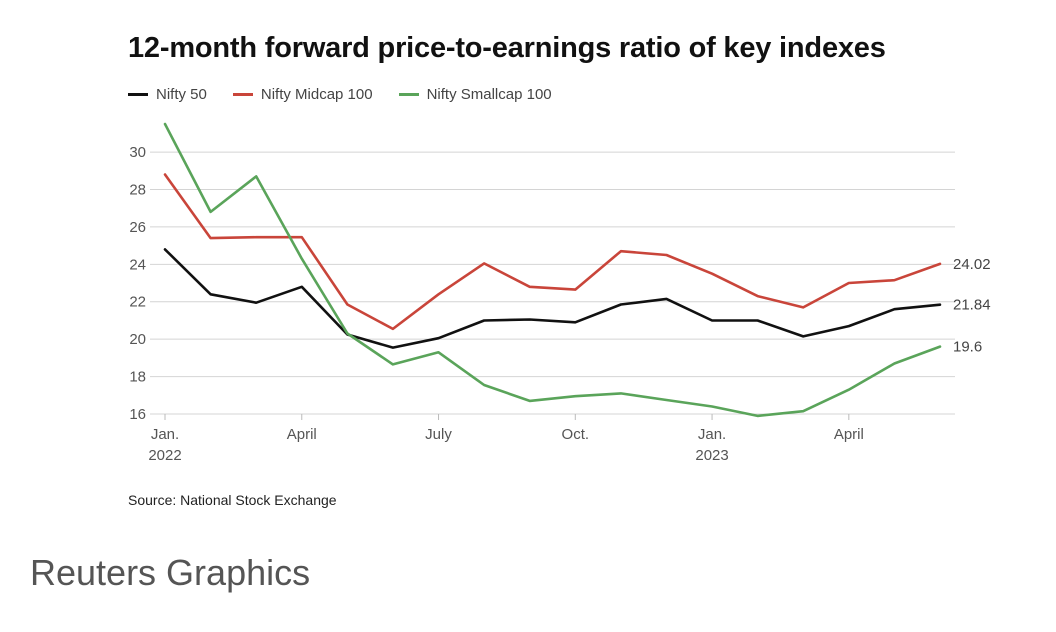  Describe the element at coordinates (316, 94) in the screenshot. I see `legend-label-nifty-midcap-100: Nifty Midcap 100` at that location.